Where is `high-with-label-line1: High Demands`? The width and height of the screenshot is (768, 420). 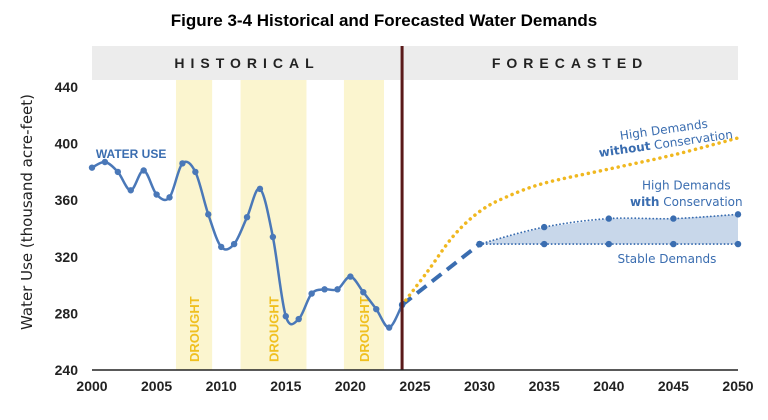 high-with-label-line1: High Demands is located at coordinates (686, 186).